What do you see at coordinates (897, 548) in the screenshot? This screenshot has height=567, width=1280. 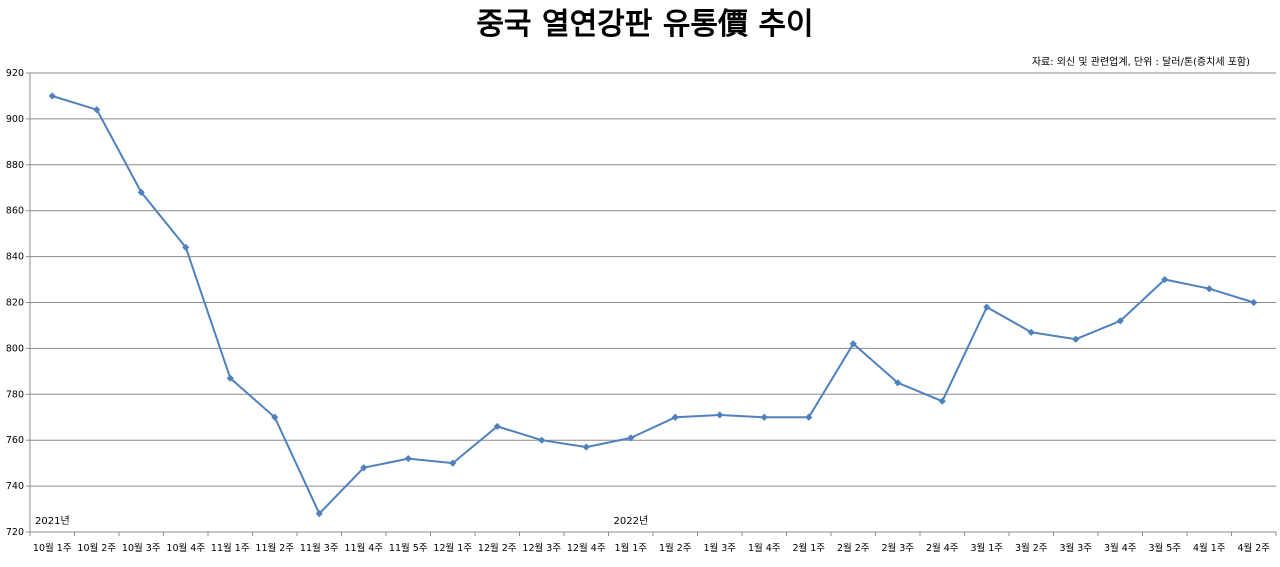 I see `x-tick-label: 2월 3주` at bounding box center [897, 548].